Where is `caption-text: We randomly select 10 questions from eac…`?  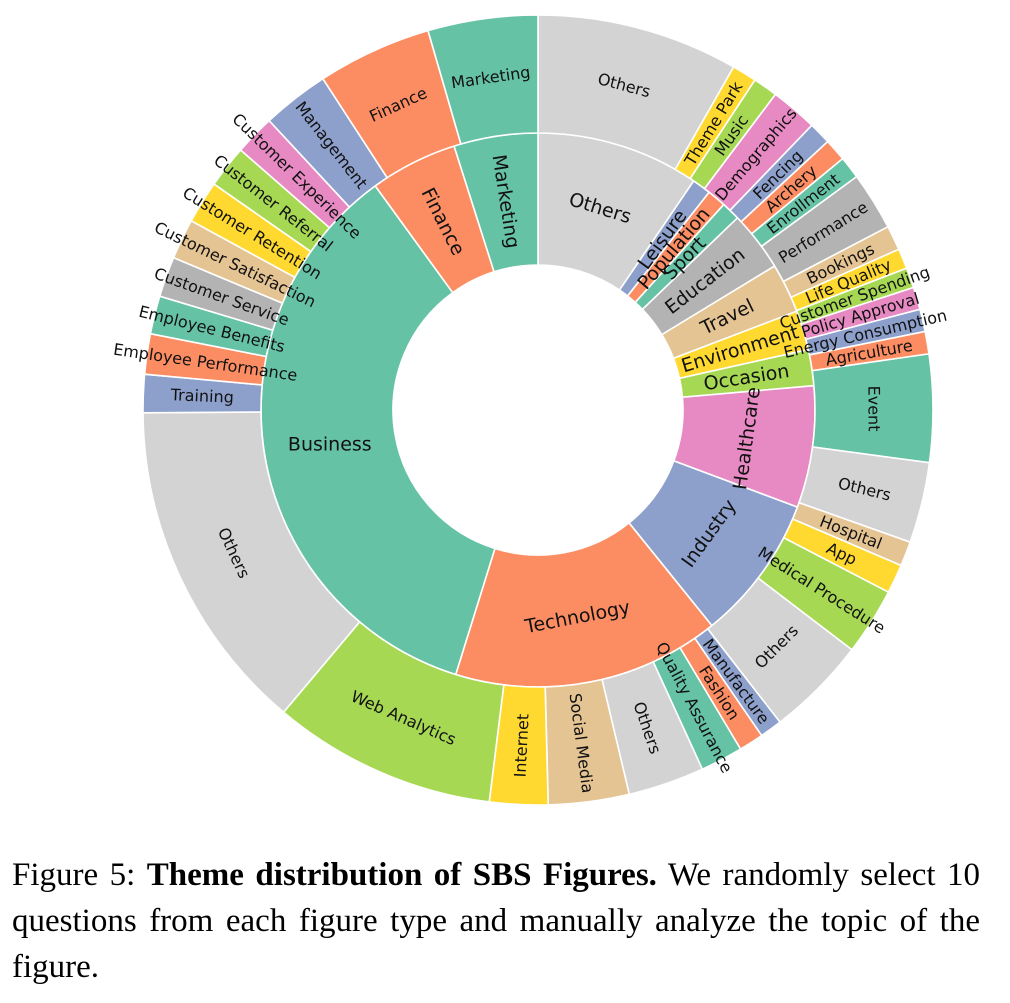
caption-text: We randomly select 10 questions from eac… is located at coordinates (496, 921).